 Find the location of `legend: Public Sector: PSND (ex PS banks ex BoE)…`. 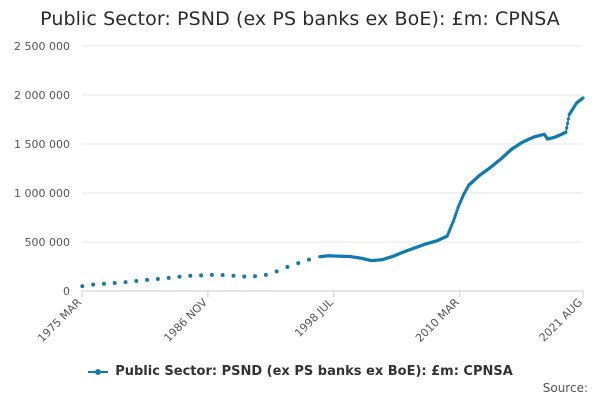

legend: Public Sector: PSND (ex PS banks ex BoE)… is located at coordinates (300, 371).